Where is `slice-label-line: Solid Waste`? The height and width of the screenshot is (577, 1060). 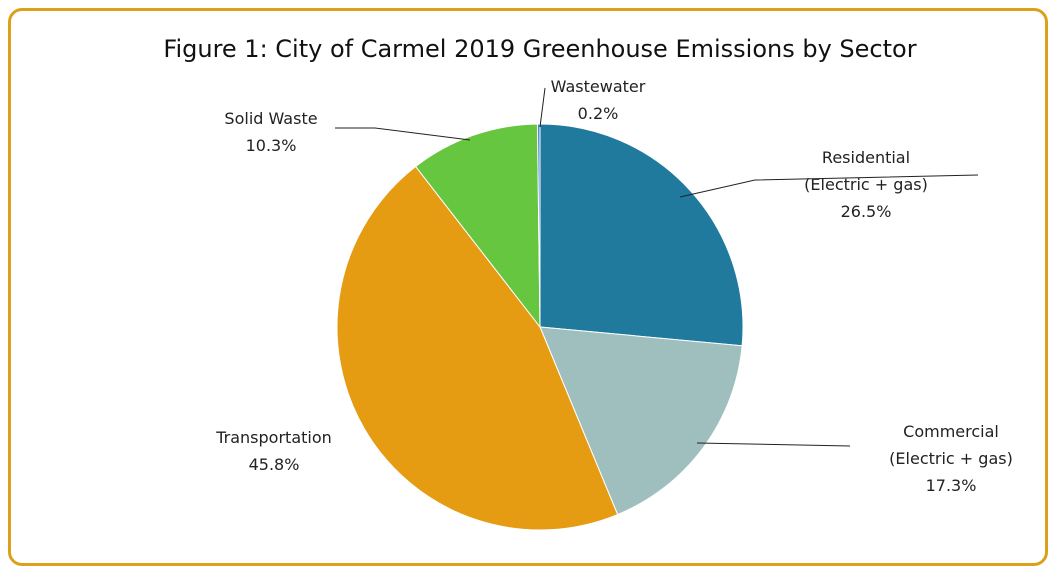
slice-label-line: Solid Waste is located at coordinates (270, 118).